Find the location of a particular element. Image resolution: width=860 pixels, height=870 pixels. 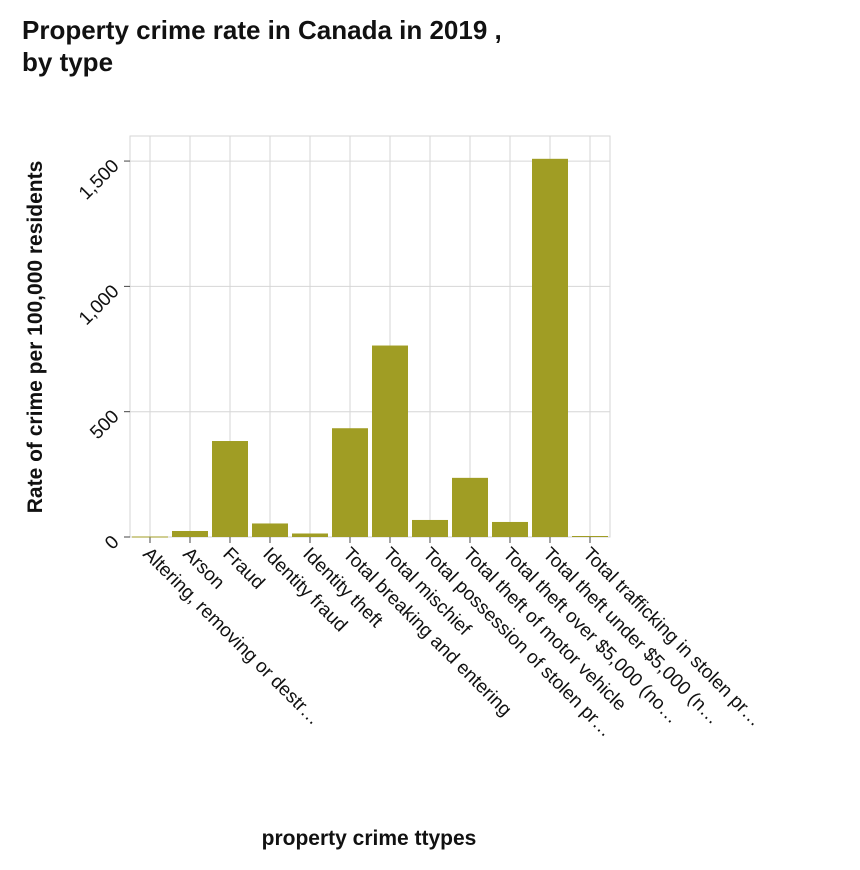

y-axis-label: Rate of crime per 100,000 residents is located at coordinates (35, 337).